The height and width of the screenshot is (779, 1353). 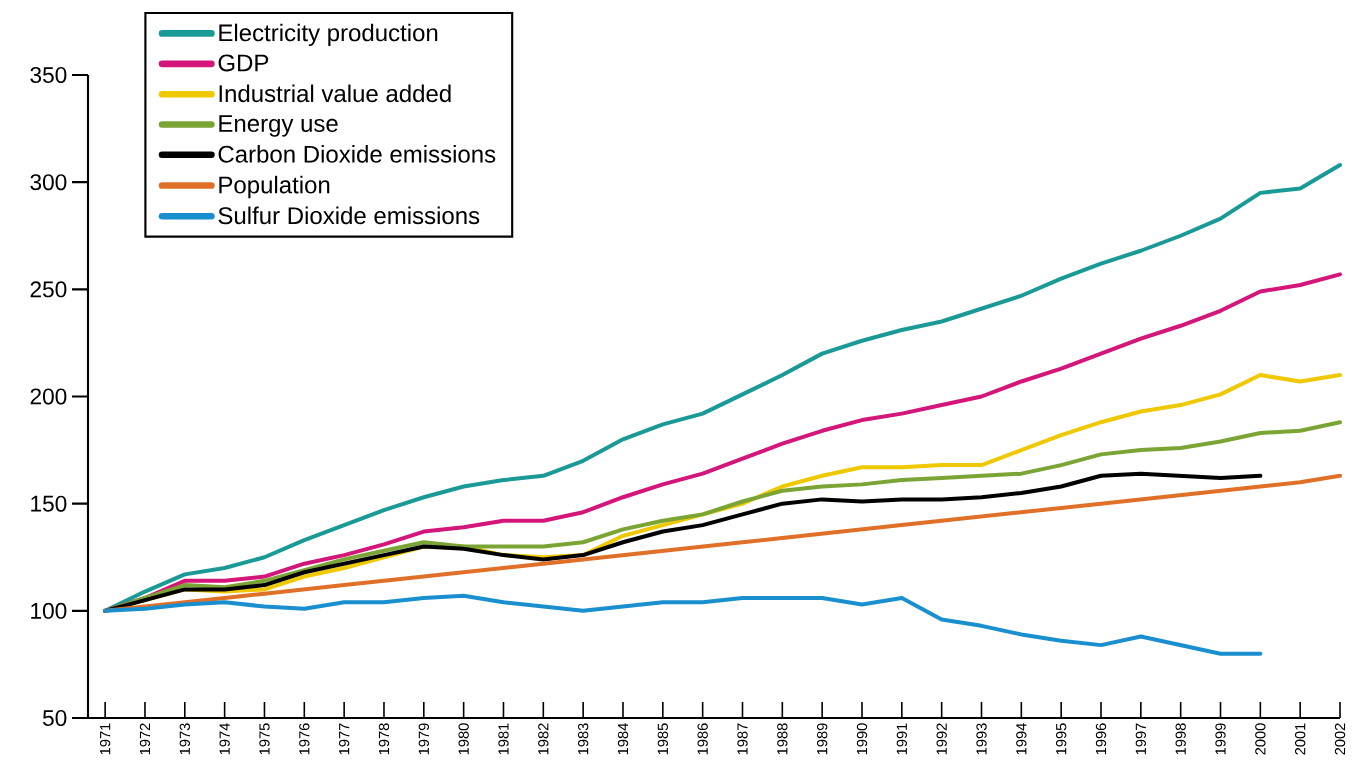 I want to click on x-tick-label: 1999, so click(x=1220, y=739).